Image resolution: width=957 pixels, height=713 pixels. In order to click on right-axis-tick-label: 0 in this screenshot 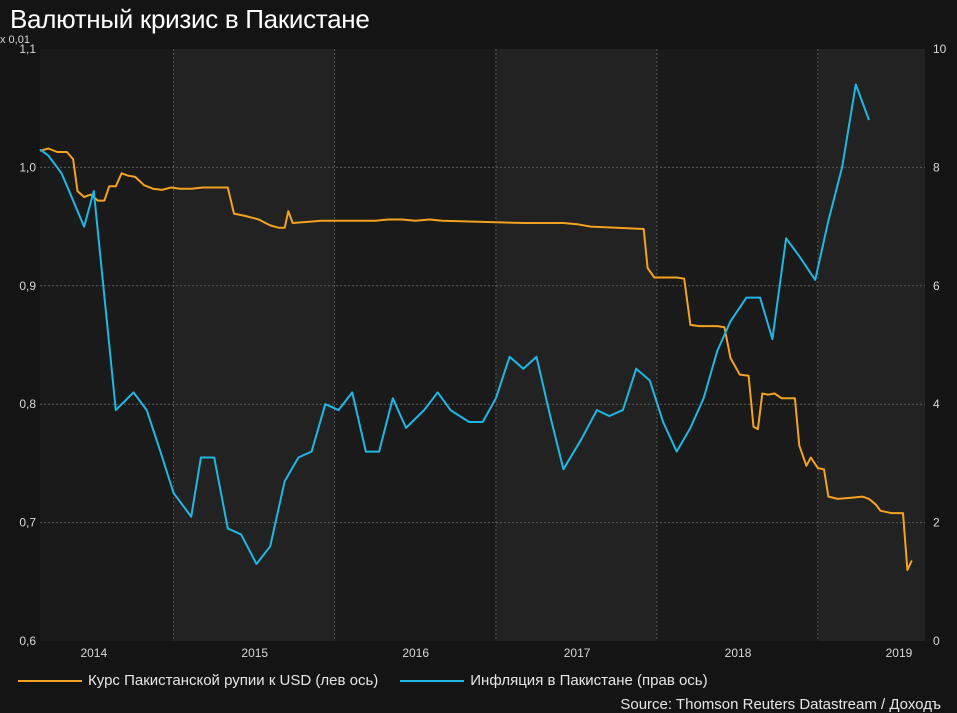, I will do `click(936, 641)`.